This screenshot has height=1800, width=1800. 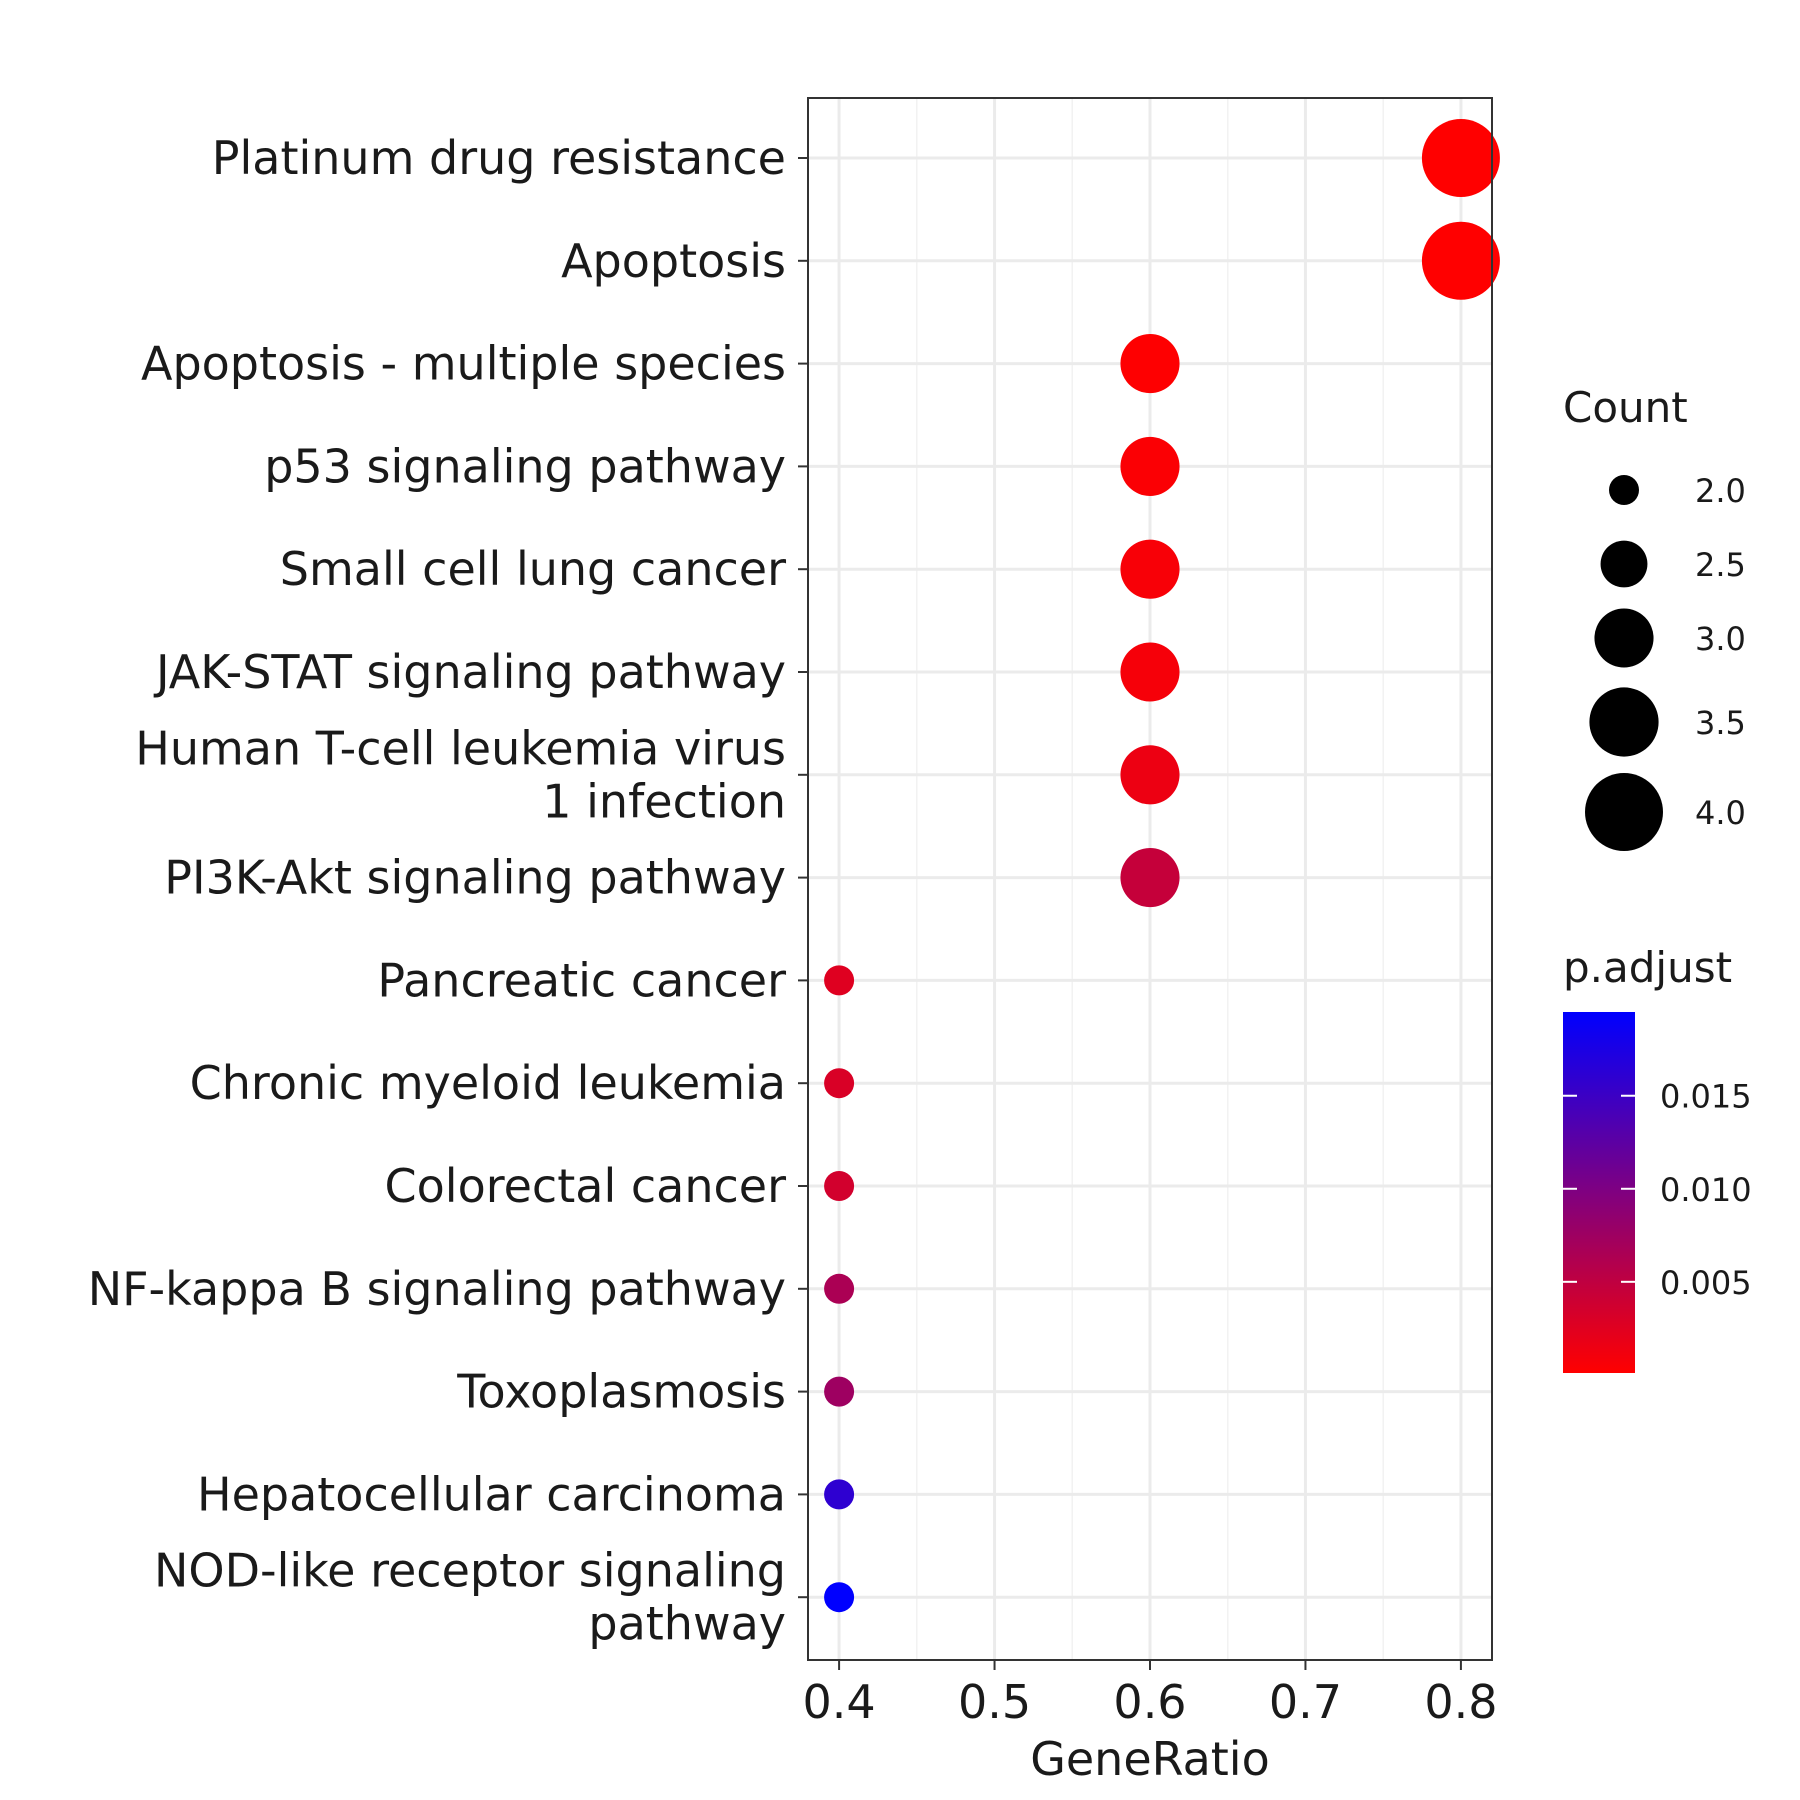 I want to click on category-label: Apoptosis - multiple species, so click(x=463, y=364).